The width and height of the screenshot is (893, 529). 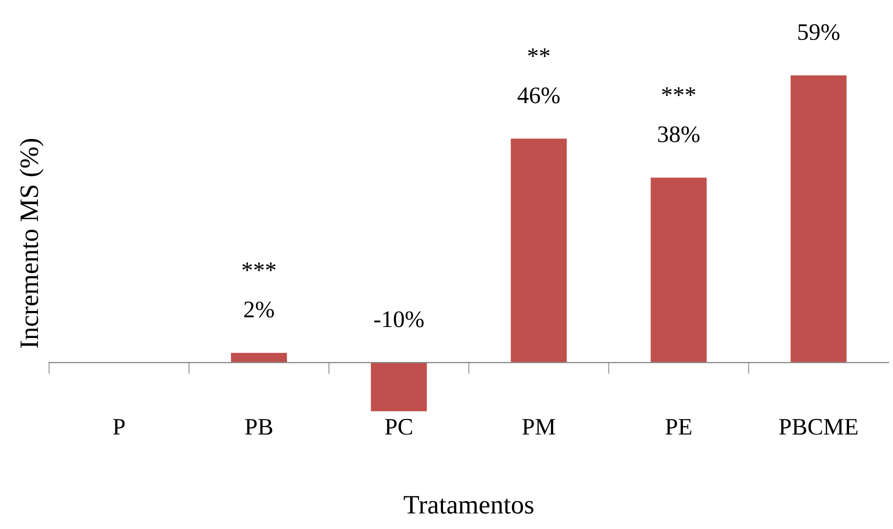 What do you see at coordinates (399, 319) in the screenshot?
I see `data-label: -10%` at bounding box center [399, 319].